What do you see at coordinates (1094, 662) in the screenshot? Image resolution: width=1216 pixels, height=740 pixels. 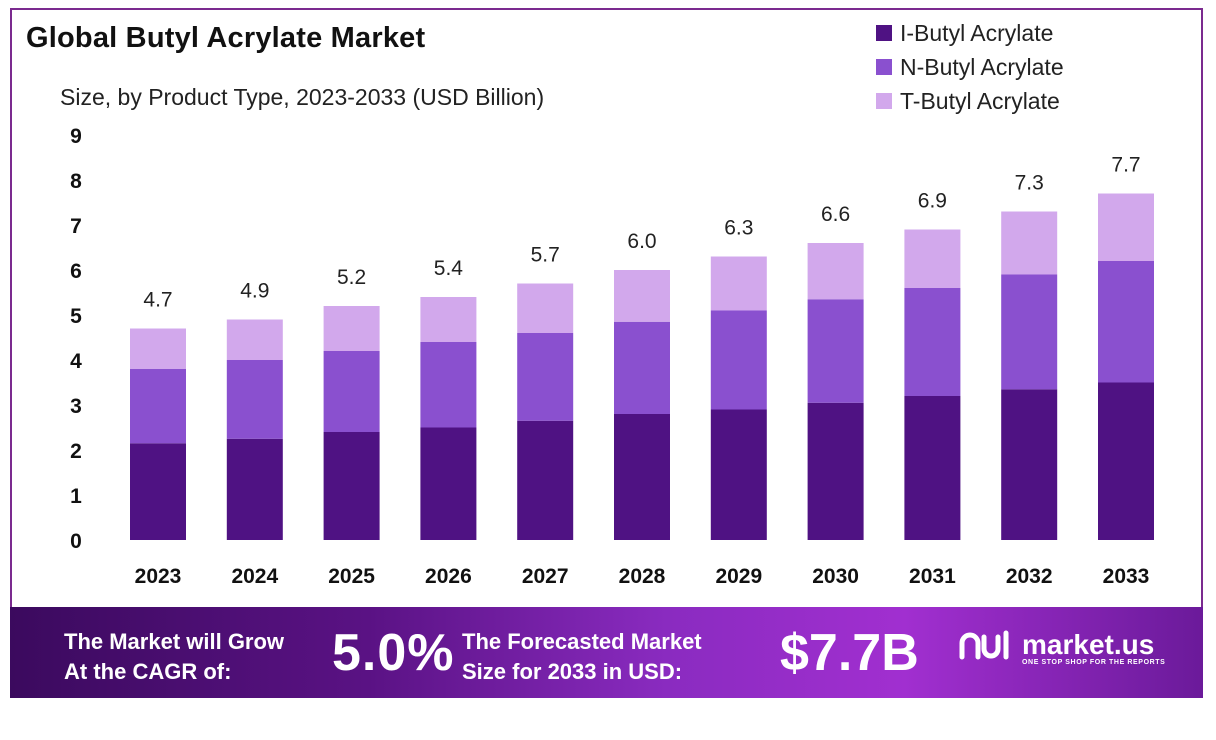 I see `brand-tagline: ONE STOP SHOP FOR THE REPORTS` at bounding box center [1094, 662].